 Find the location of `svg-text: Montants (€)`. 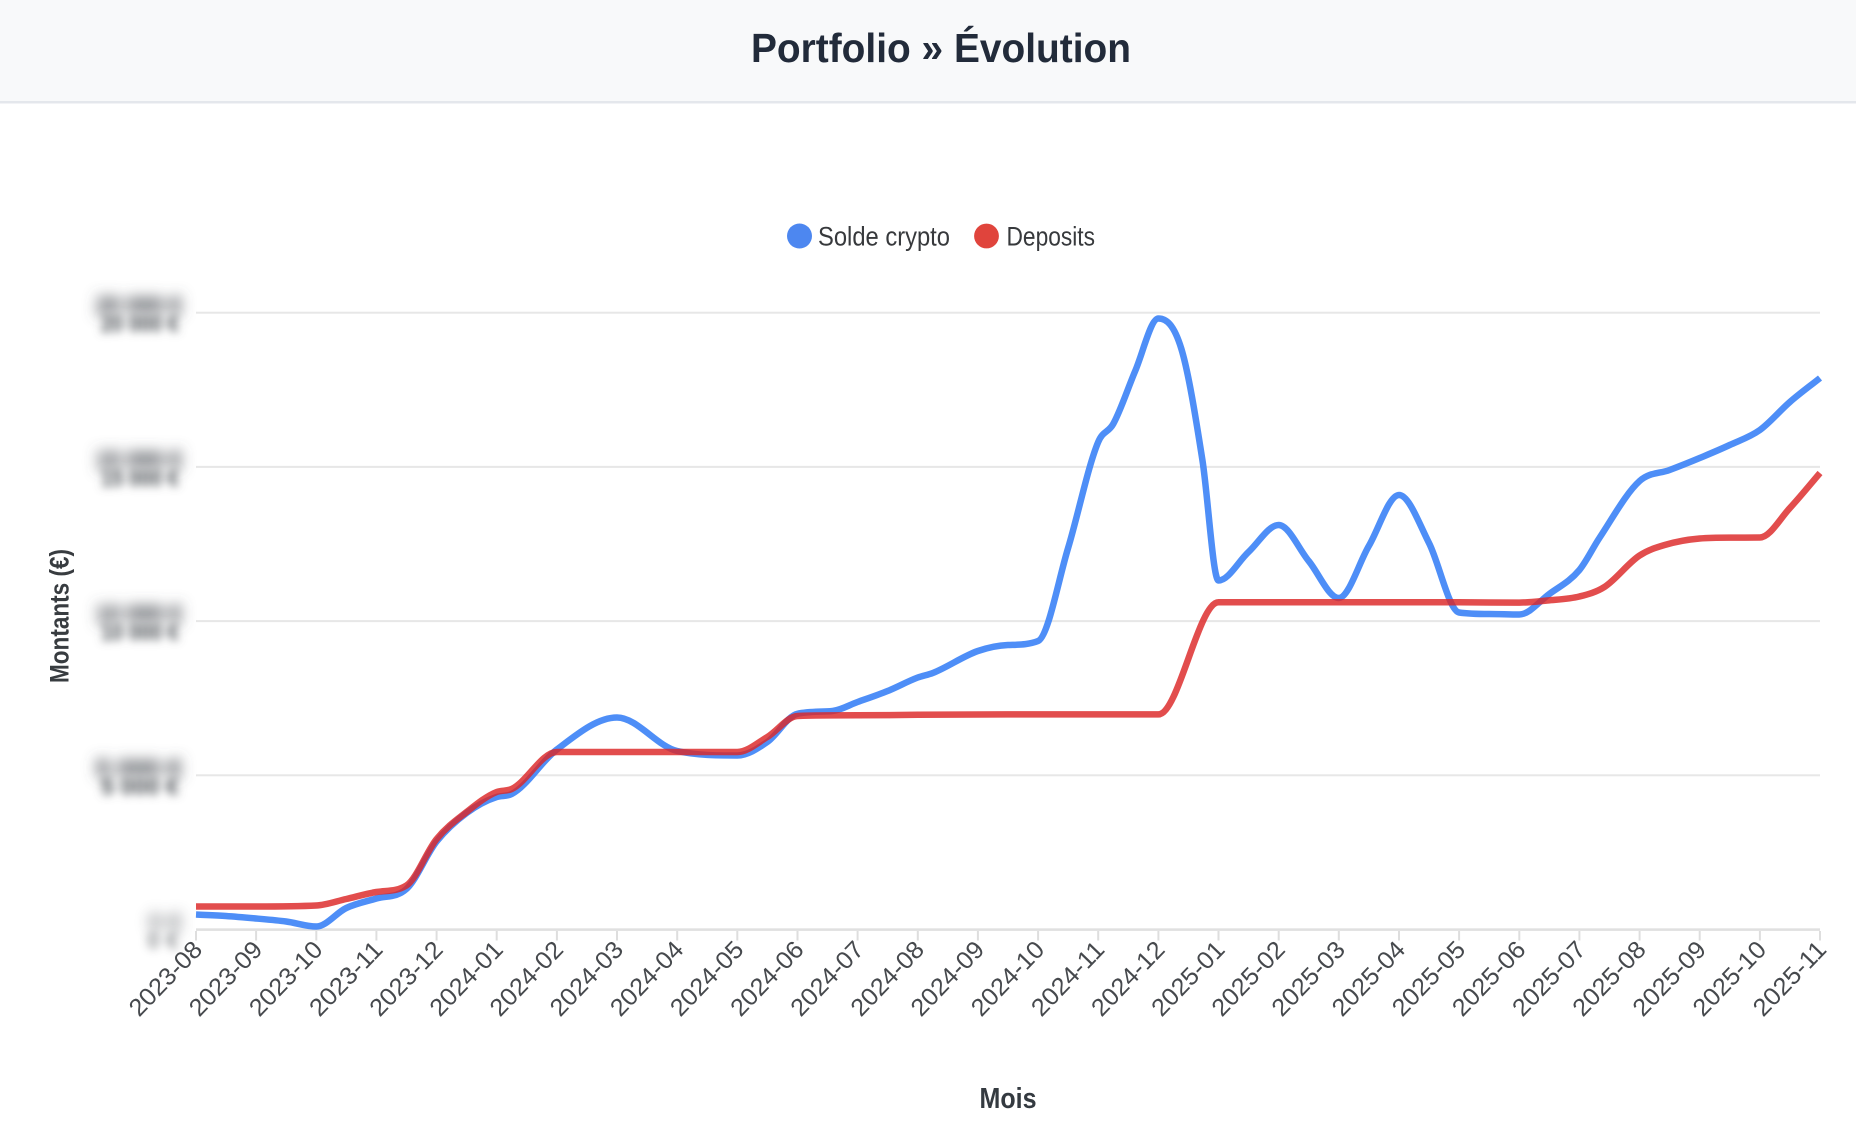

svg-text: Montants (€) is located at coordinates (60, 616).